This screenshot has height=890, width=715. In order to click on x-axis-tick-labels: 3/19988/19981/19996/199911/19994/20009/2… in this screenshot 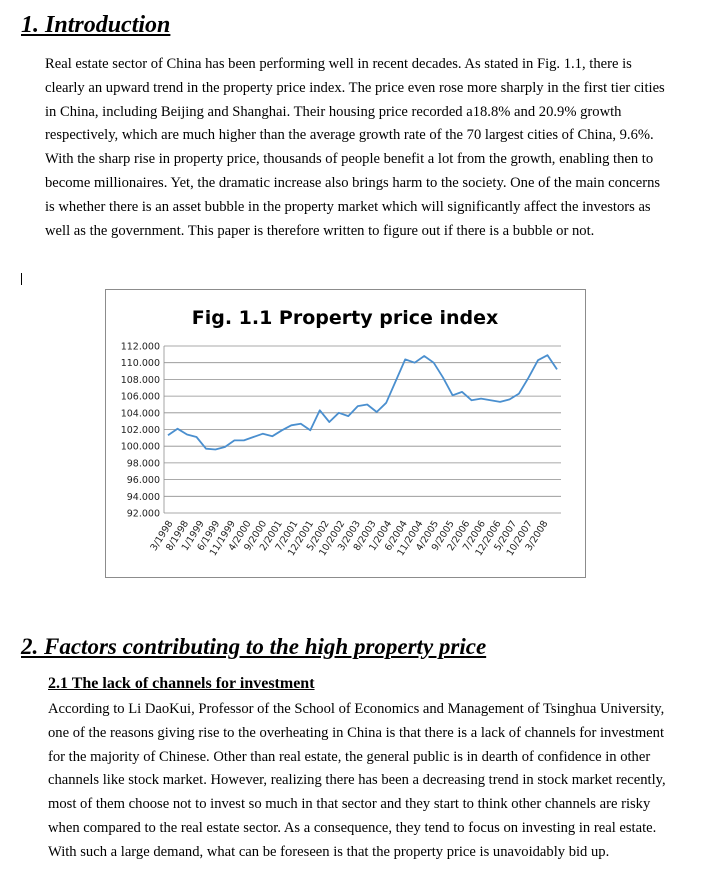, I will do `click(350, 538)`.